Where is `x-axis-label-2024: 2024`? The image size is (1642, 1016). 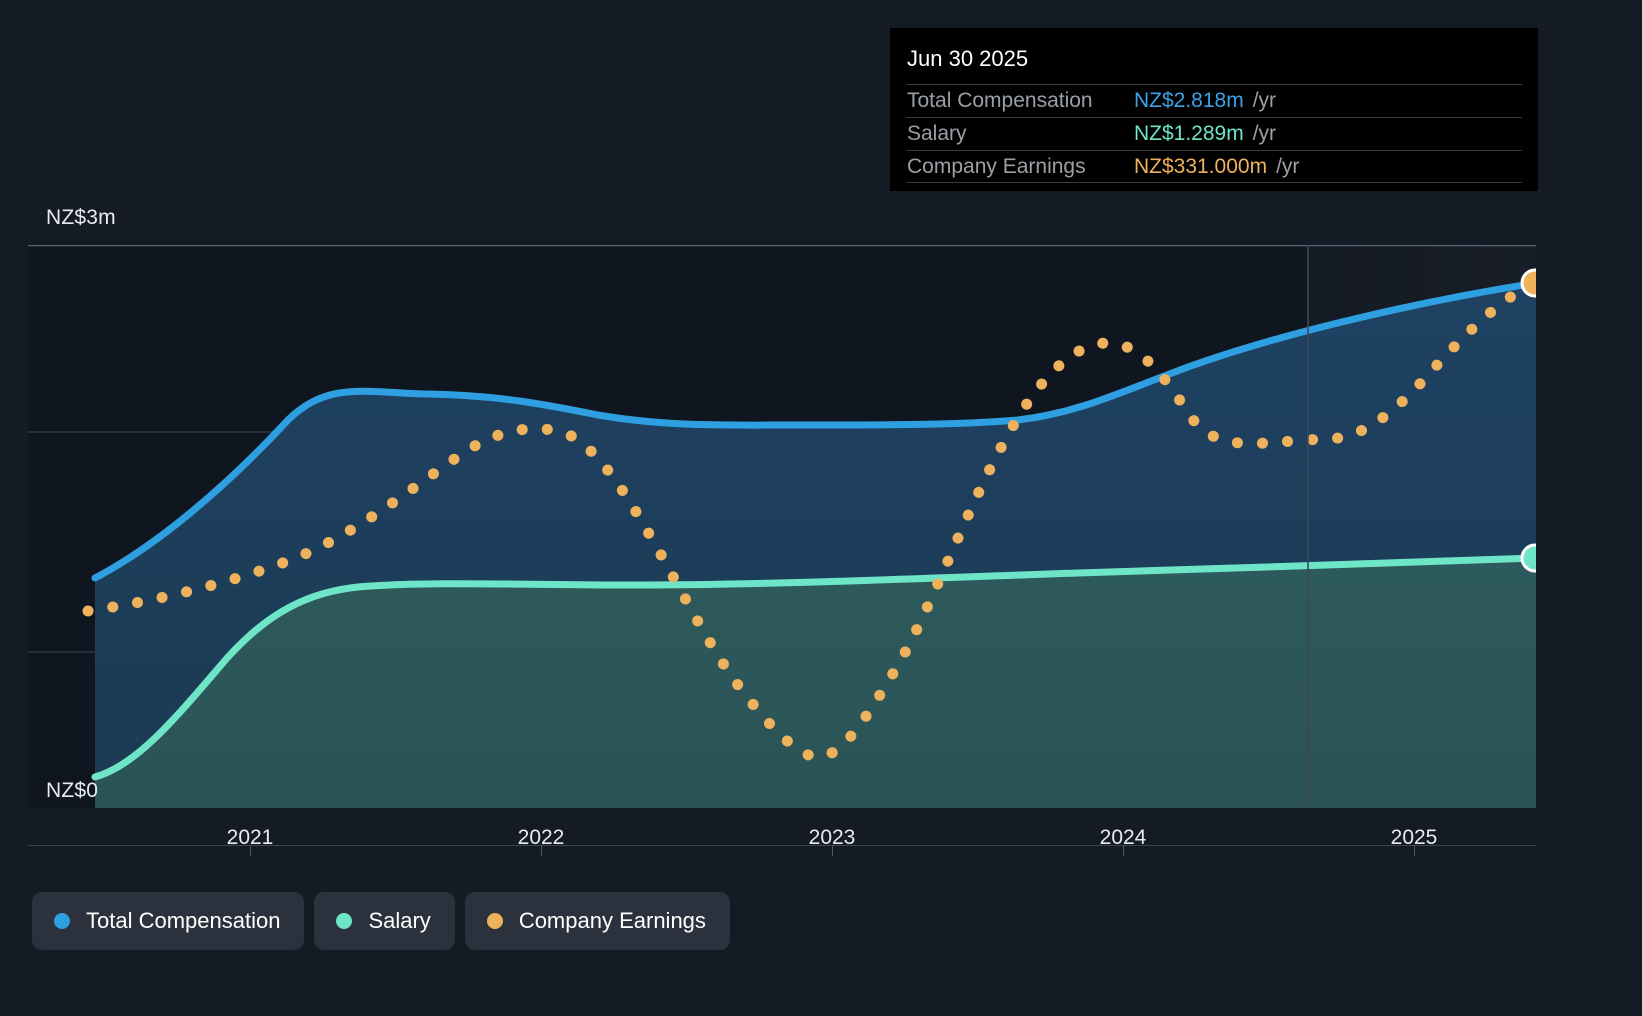
x-axis-label-2024: 2024 is located at coordinates (1123, 837).